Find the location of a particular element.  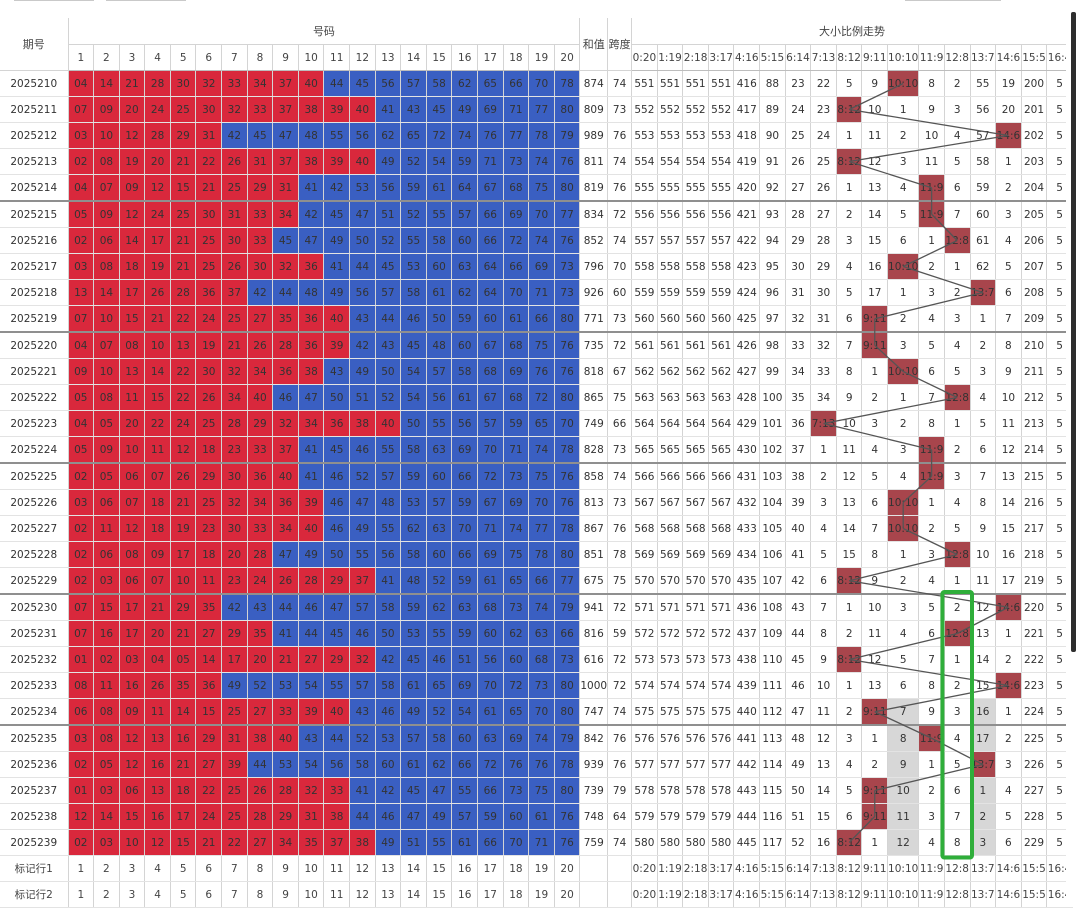

drawn-number-ball: 14 is located at coordinates (106, 292).